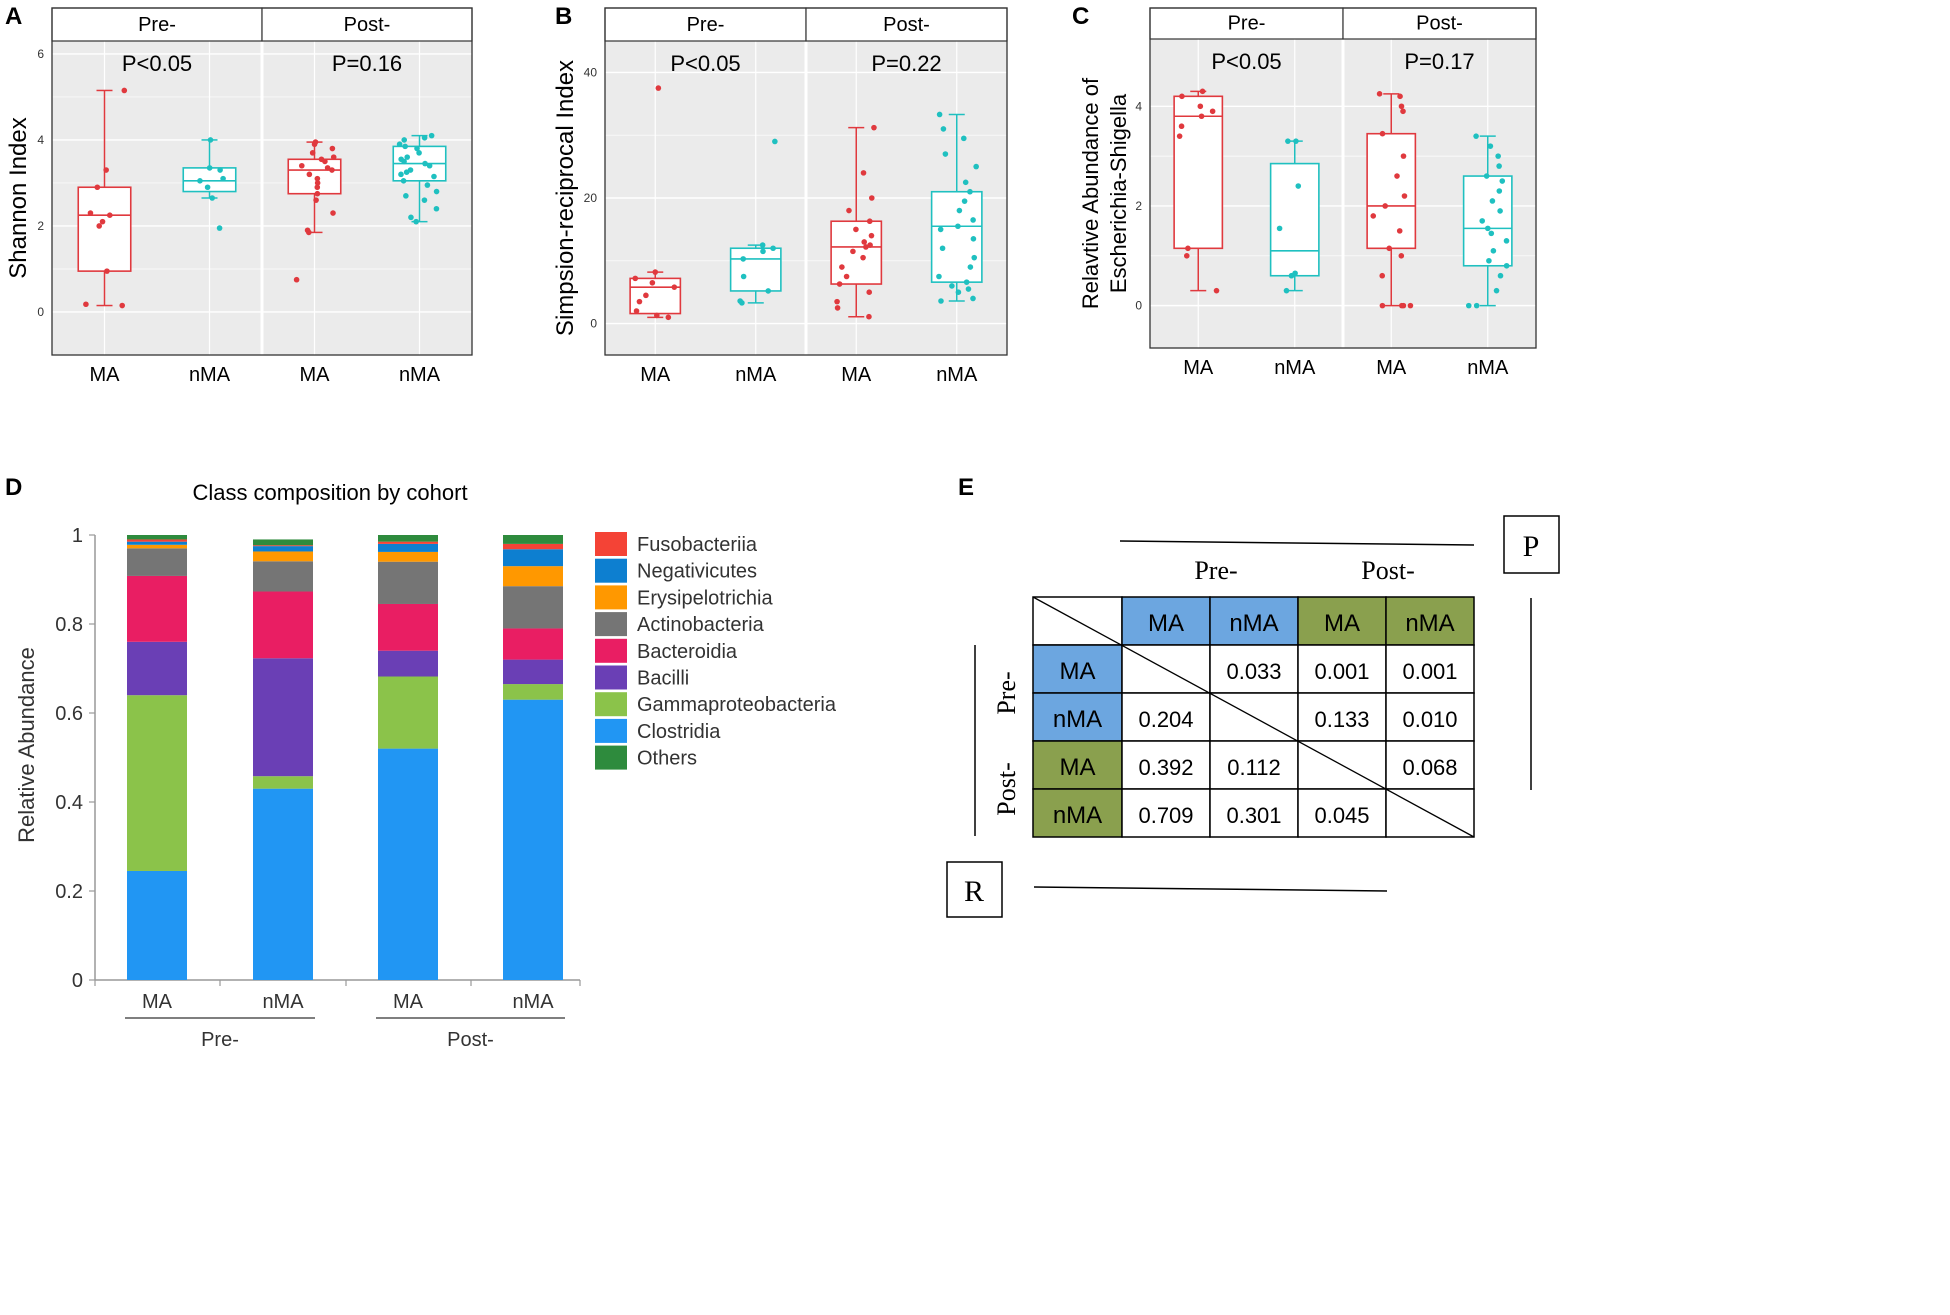 The width and height of the screenshot is (1950, 1315). I want to click on p-value-cell: 0.001, so click(1429, 671).